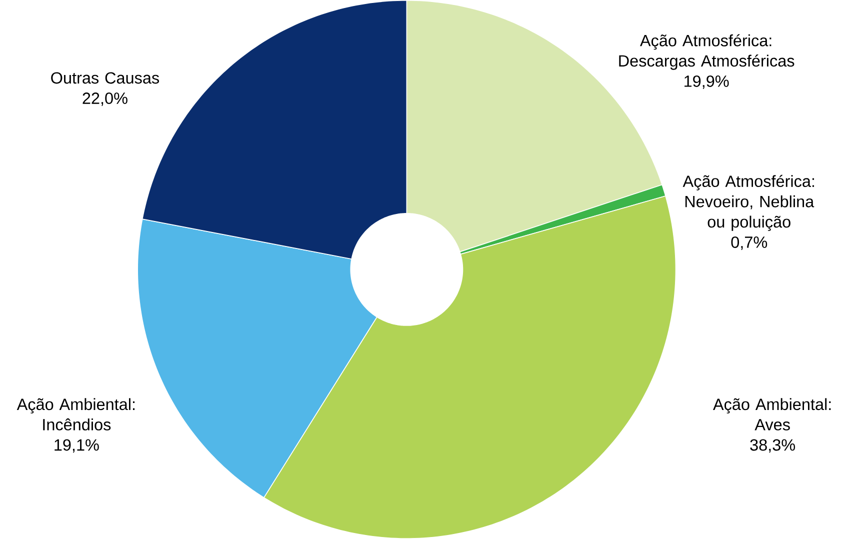 The width and height of the screenshot is (849, 539). Describe the element at coordinates (748, 202) in the screenshot. I see `slice-label: Ação Atmosférica: Nevoeiro, Neblina ou poluição` at that location.